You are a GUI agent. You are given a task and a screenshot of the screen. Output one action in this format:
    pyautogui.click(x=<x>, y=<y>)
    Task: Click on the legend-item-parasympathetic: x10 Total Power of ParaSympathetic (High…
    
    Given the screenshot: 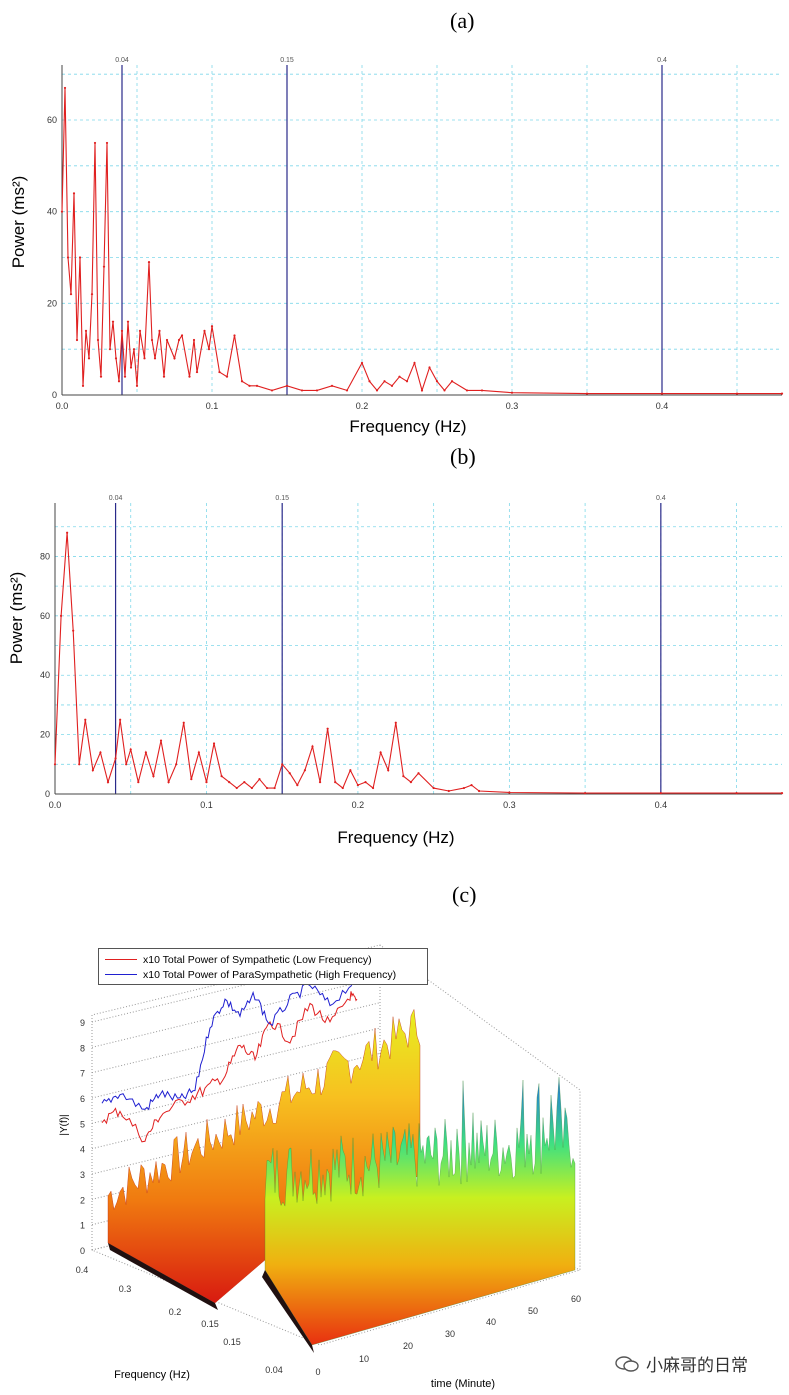 What is the action you would take?
    pyautogui.click(x=263, y=974)
    